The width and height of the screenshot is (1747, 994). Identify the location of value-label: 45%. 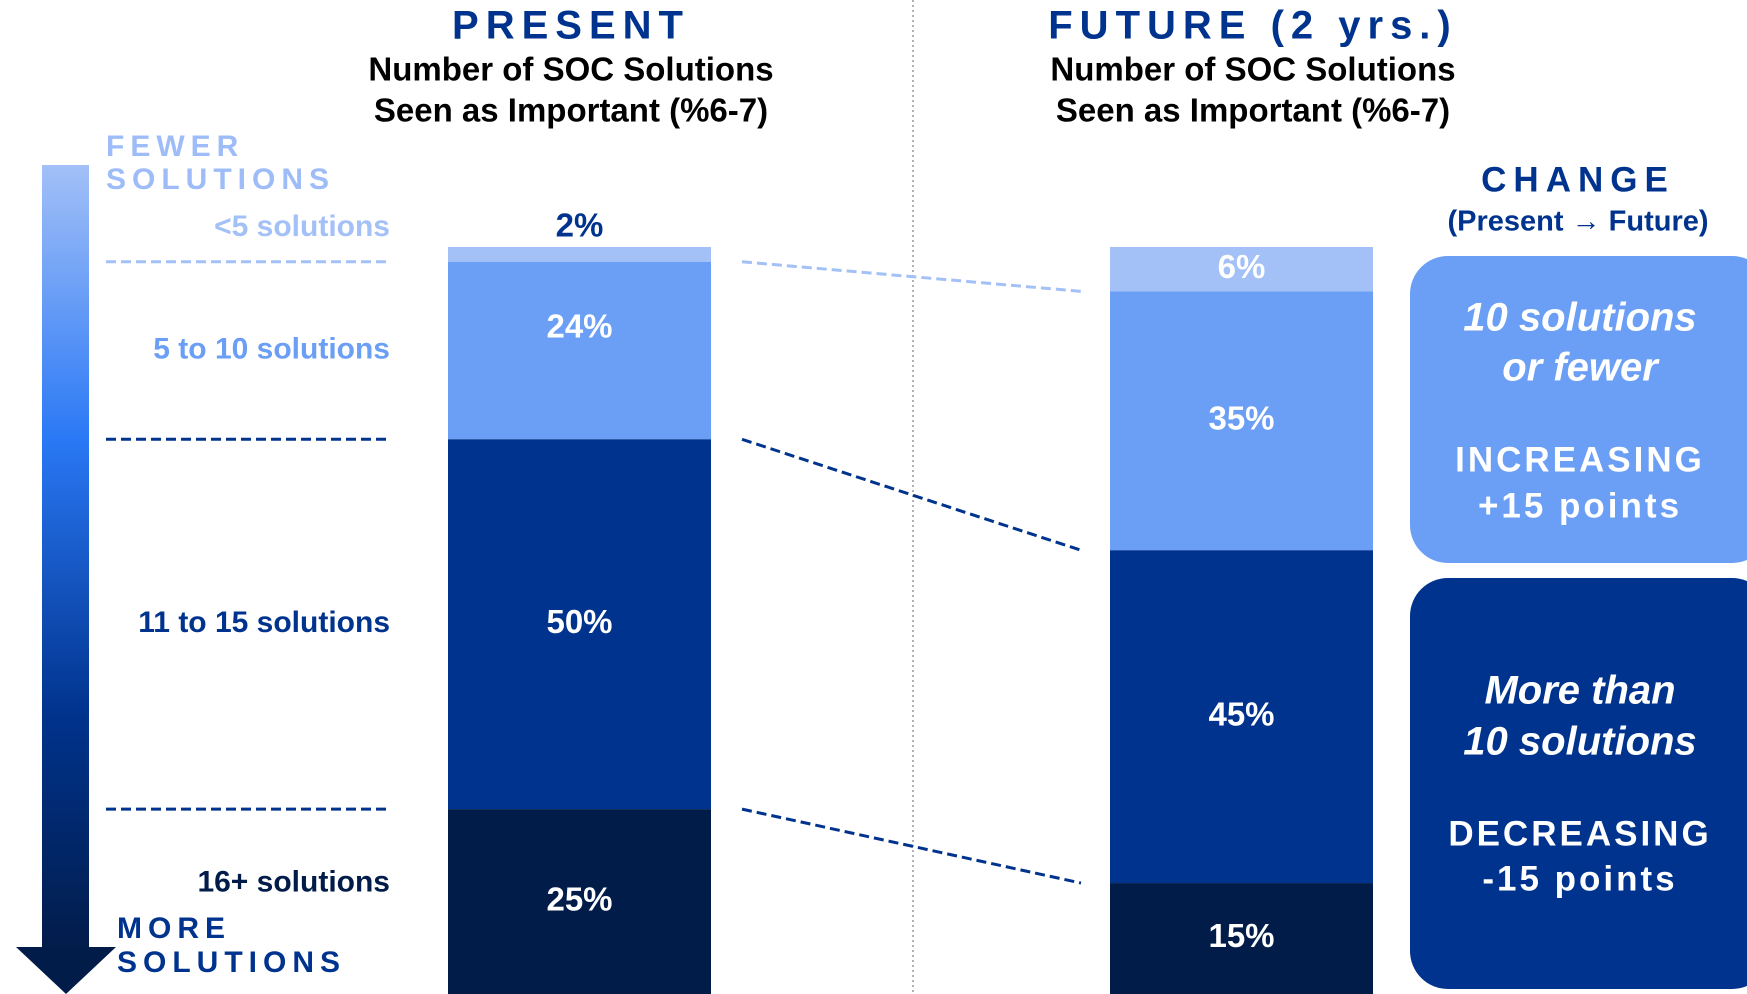
(1241, 713).